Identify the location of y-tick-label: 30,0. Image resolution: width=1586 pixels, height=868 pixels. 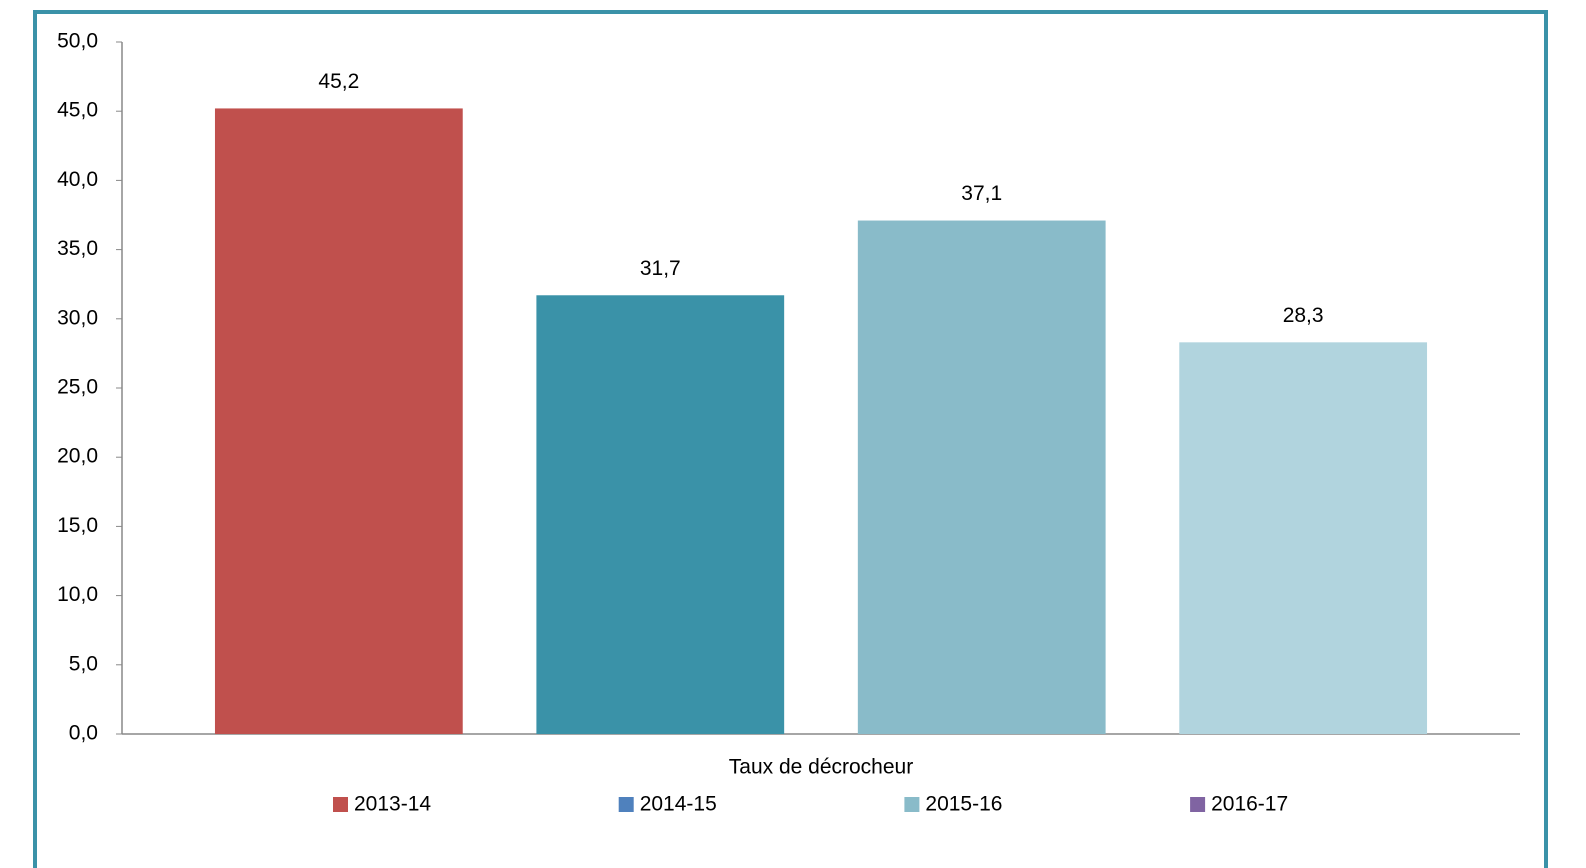
(77, 317).